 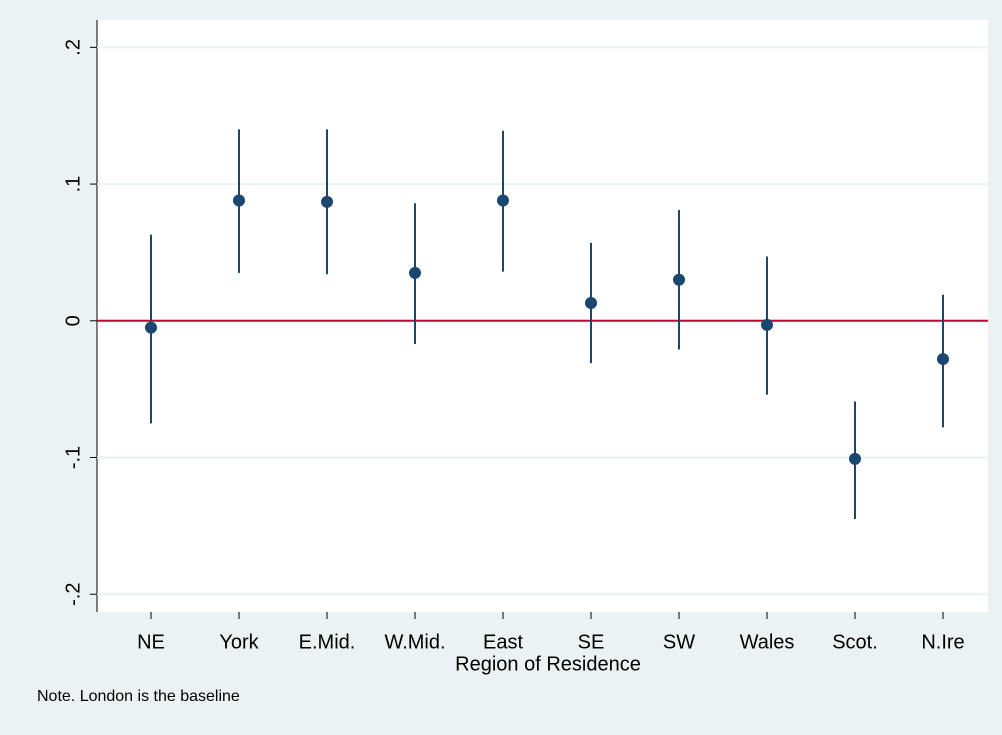 What do you see at coordinates (855, 642) in the screenshot?
I see `x-tick-label: Scot.` at bounding box center [855, 642].